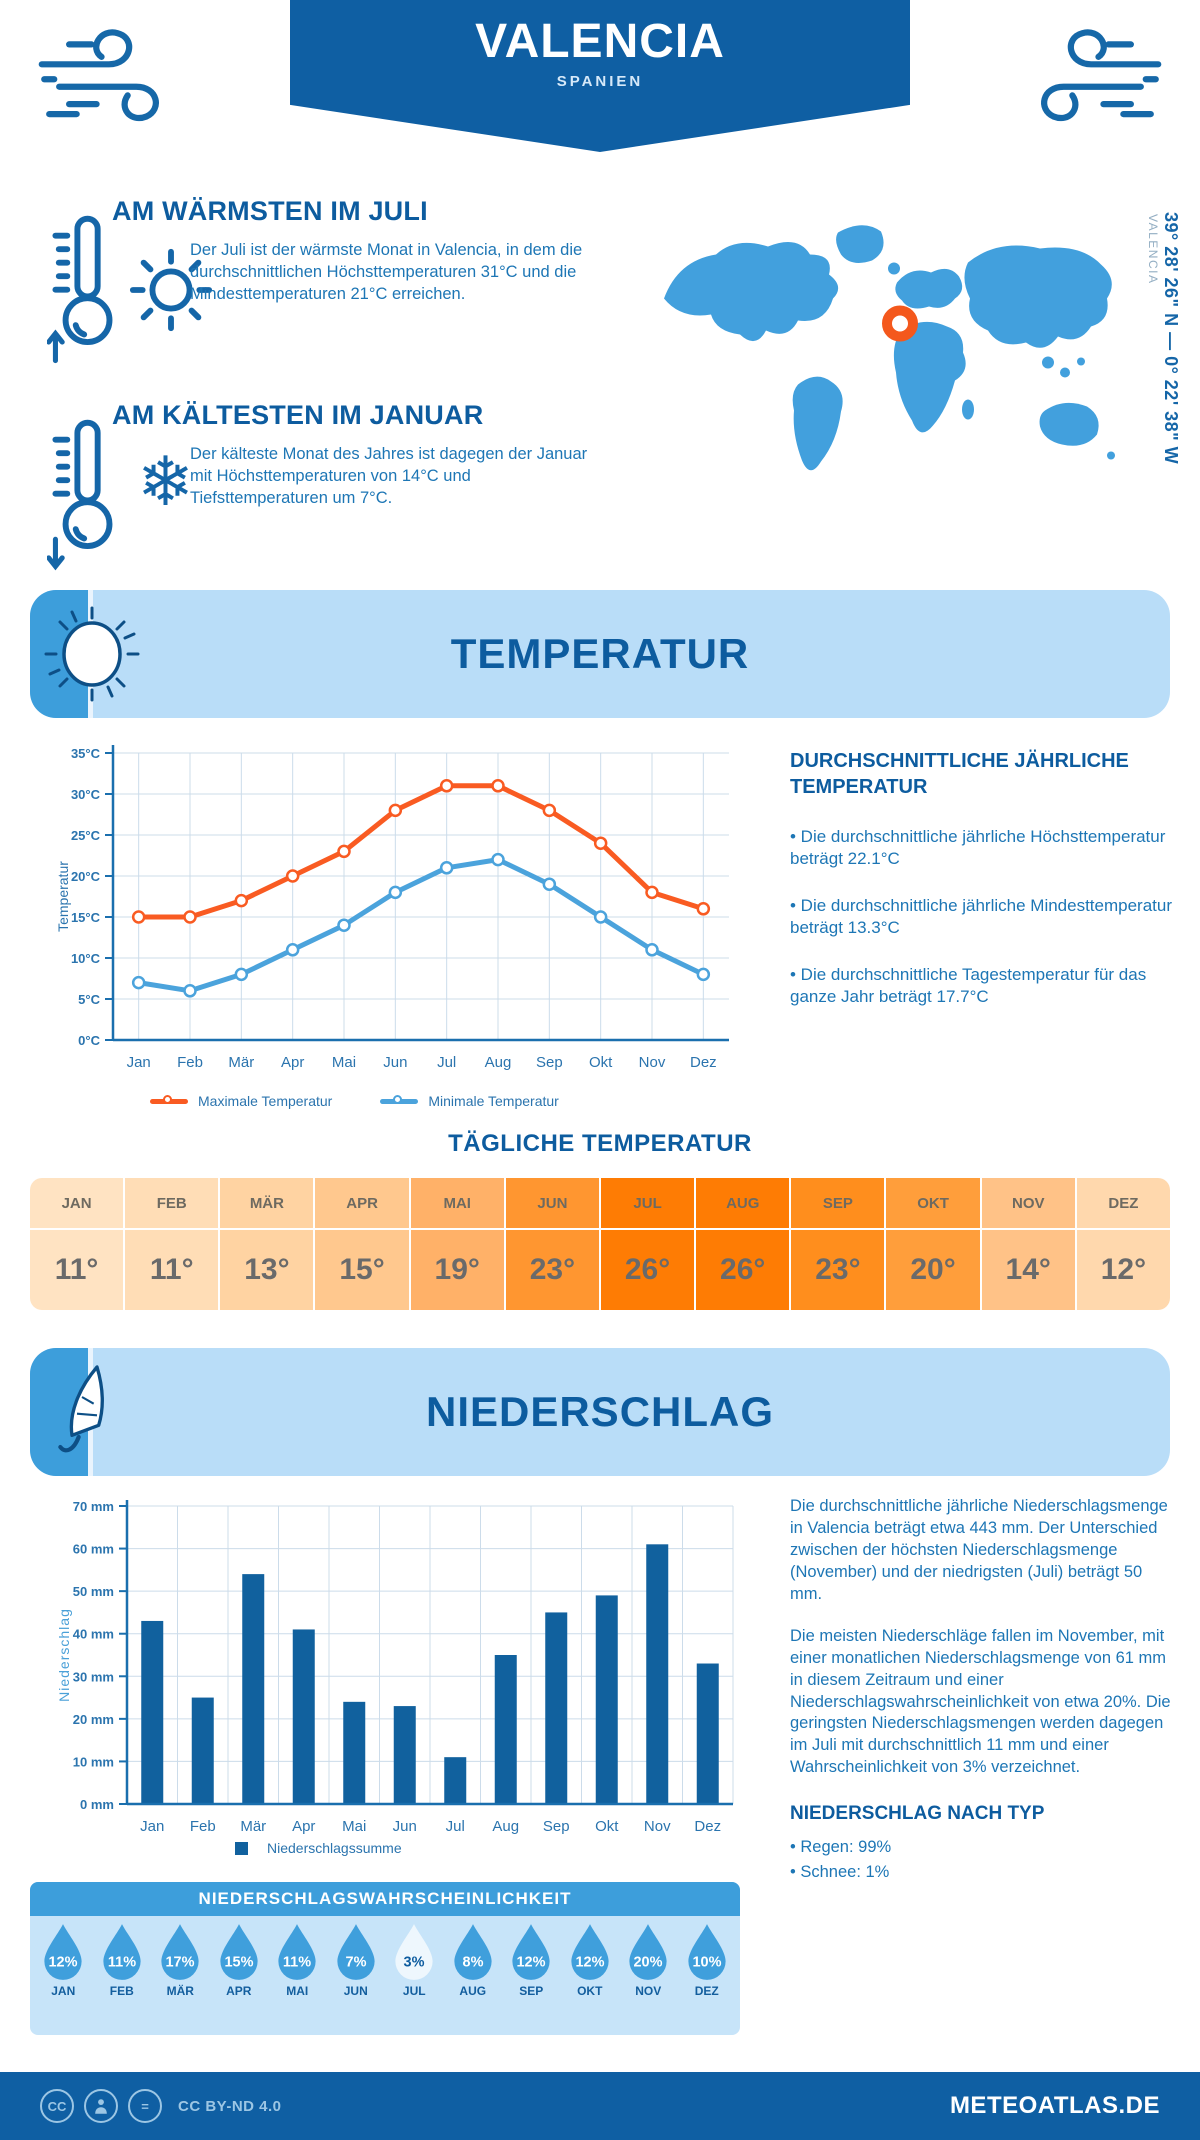  I want to click on svg-text: 40 mm, so click(93, 1634).